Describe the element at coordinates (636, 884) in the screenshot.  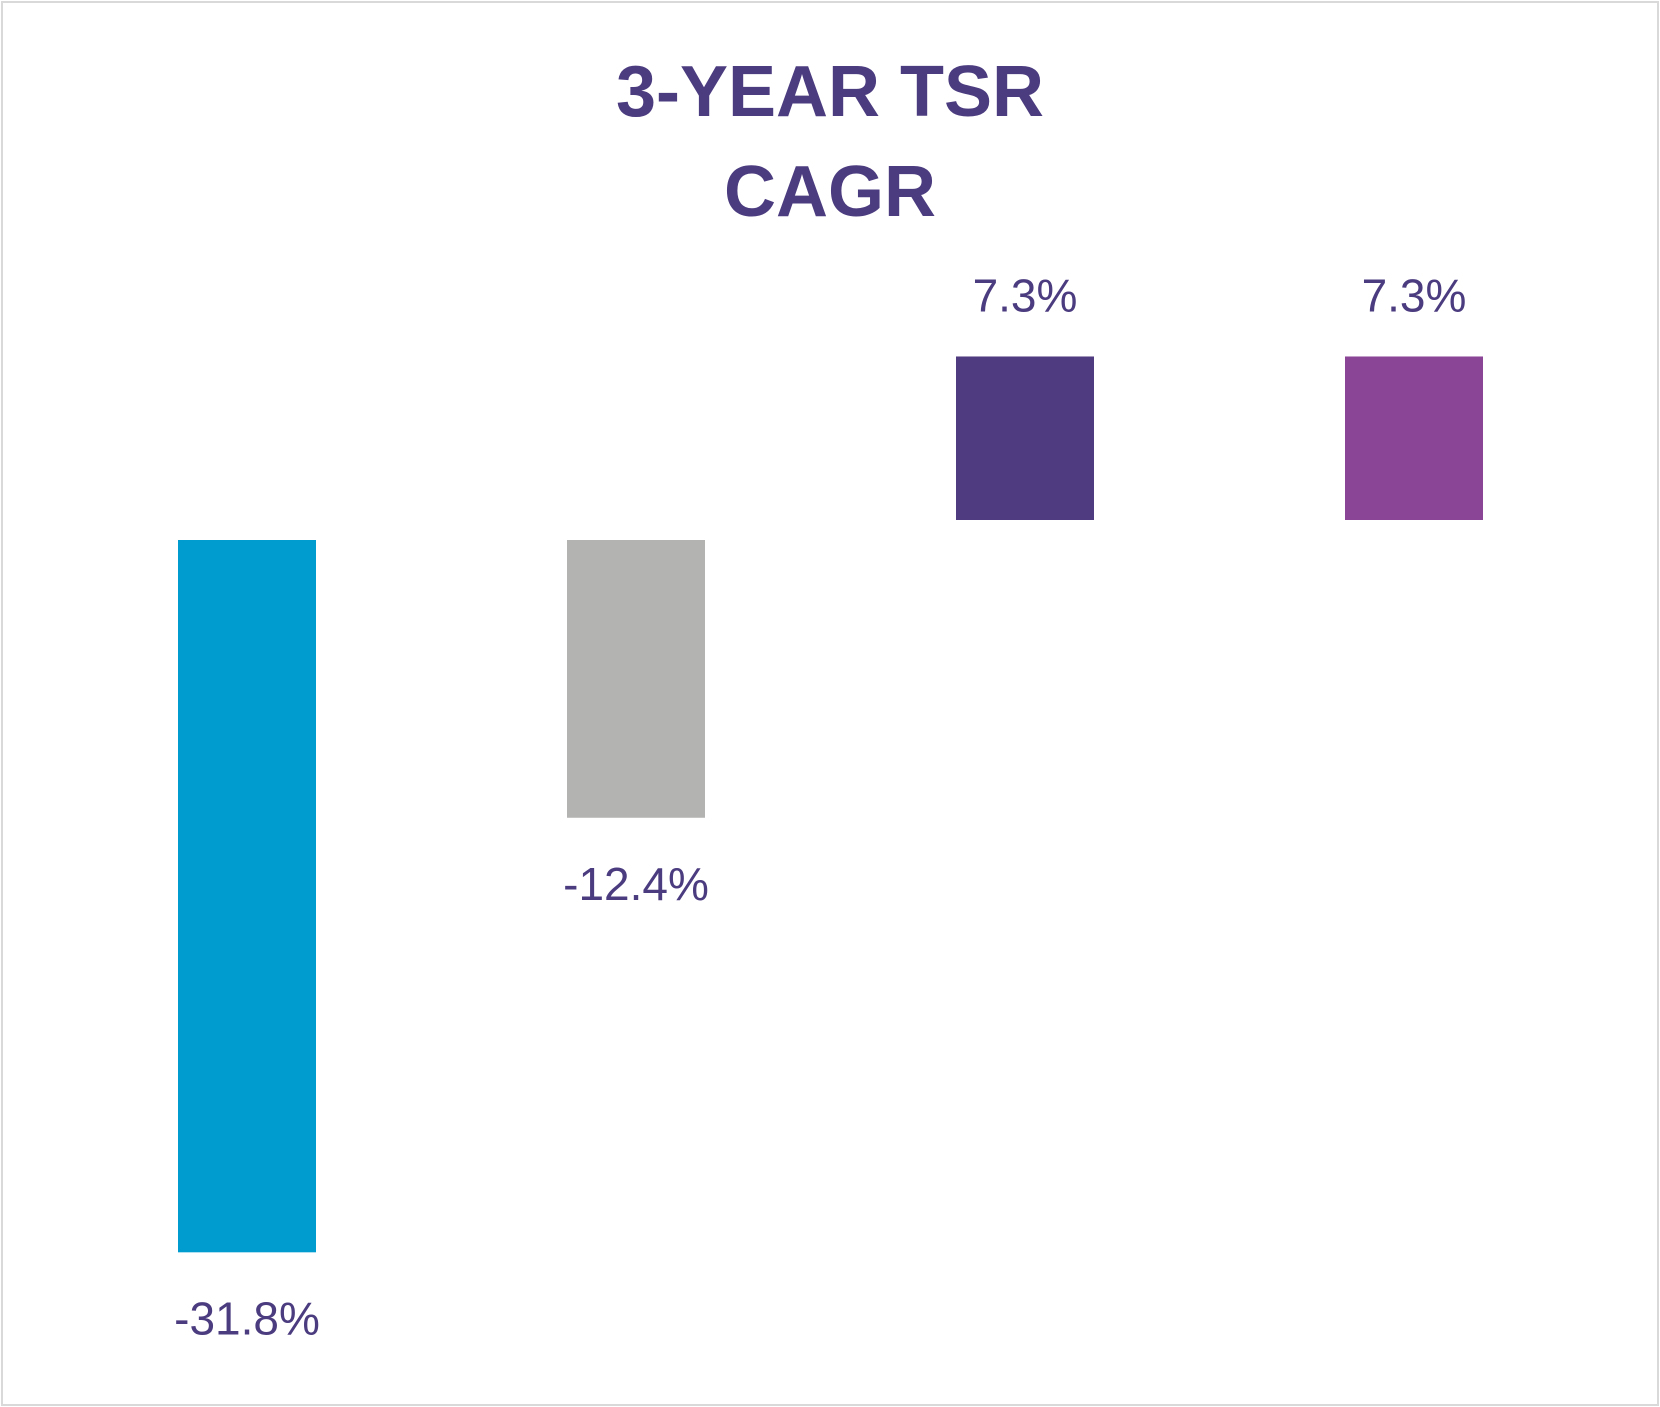
I see `data-label-2: -12.4%` at that location.